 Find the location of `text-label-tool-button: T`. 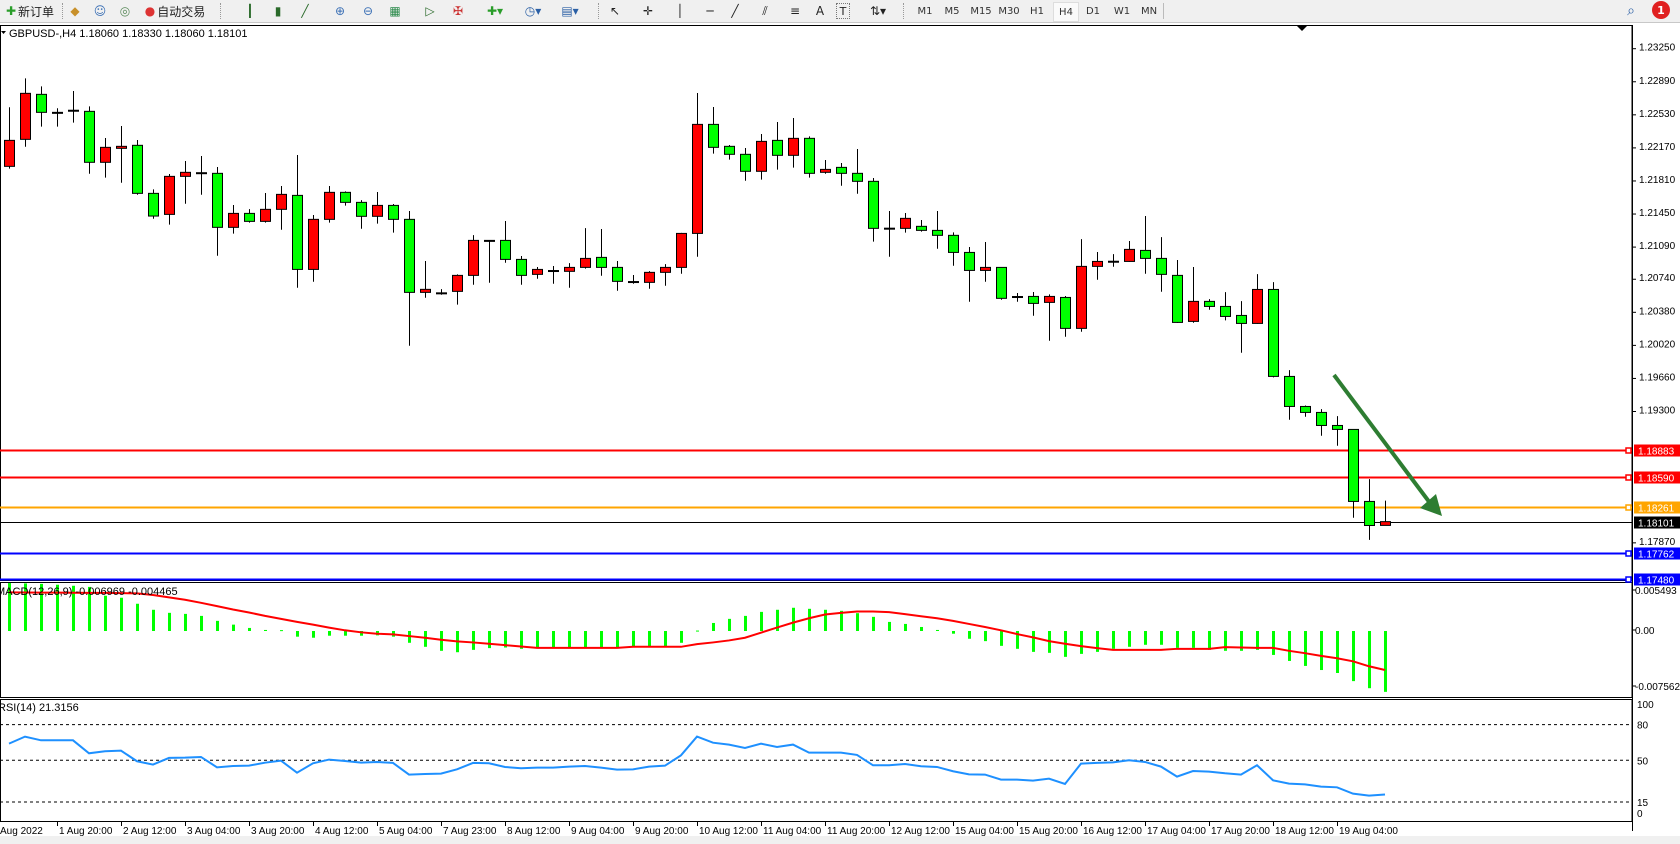

text-label-tool-button: T is located at coordinates (843, 11).